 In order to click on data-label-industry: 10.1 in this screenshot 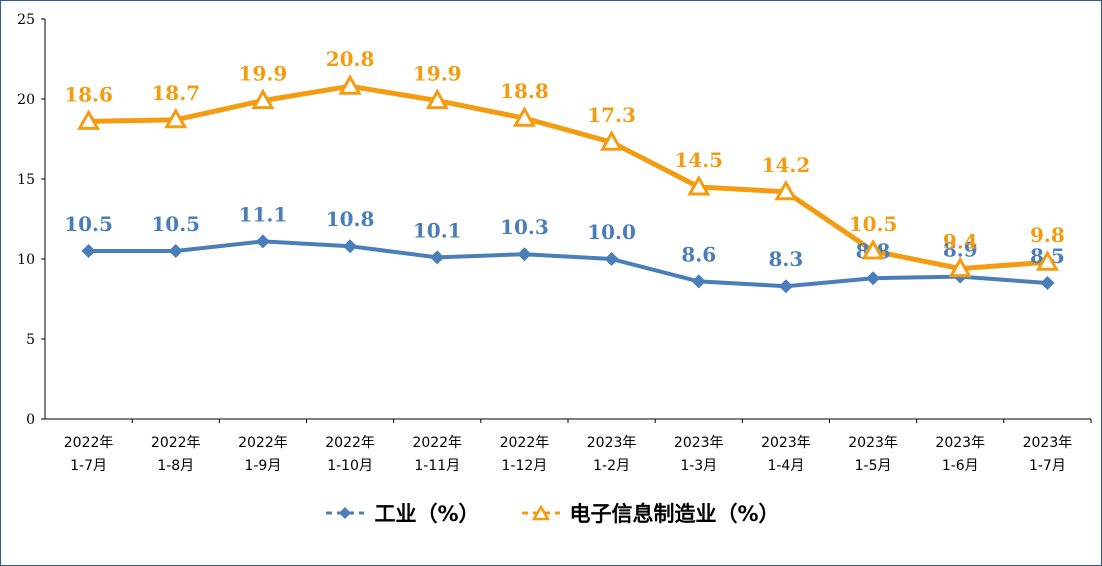, I will do `click(437, 230)`.